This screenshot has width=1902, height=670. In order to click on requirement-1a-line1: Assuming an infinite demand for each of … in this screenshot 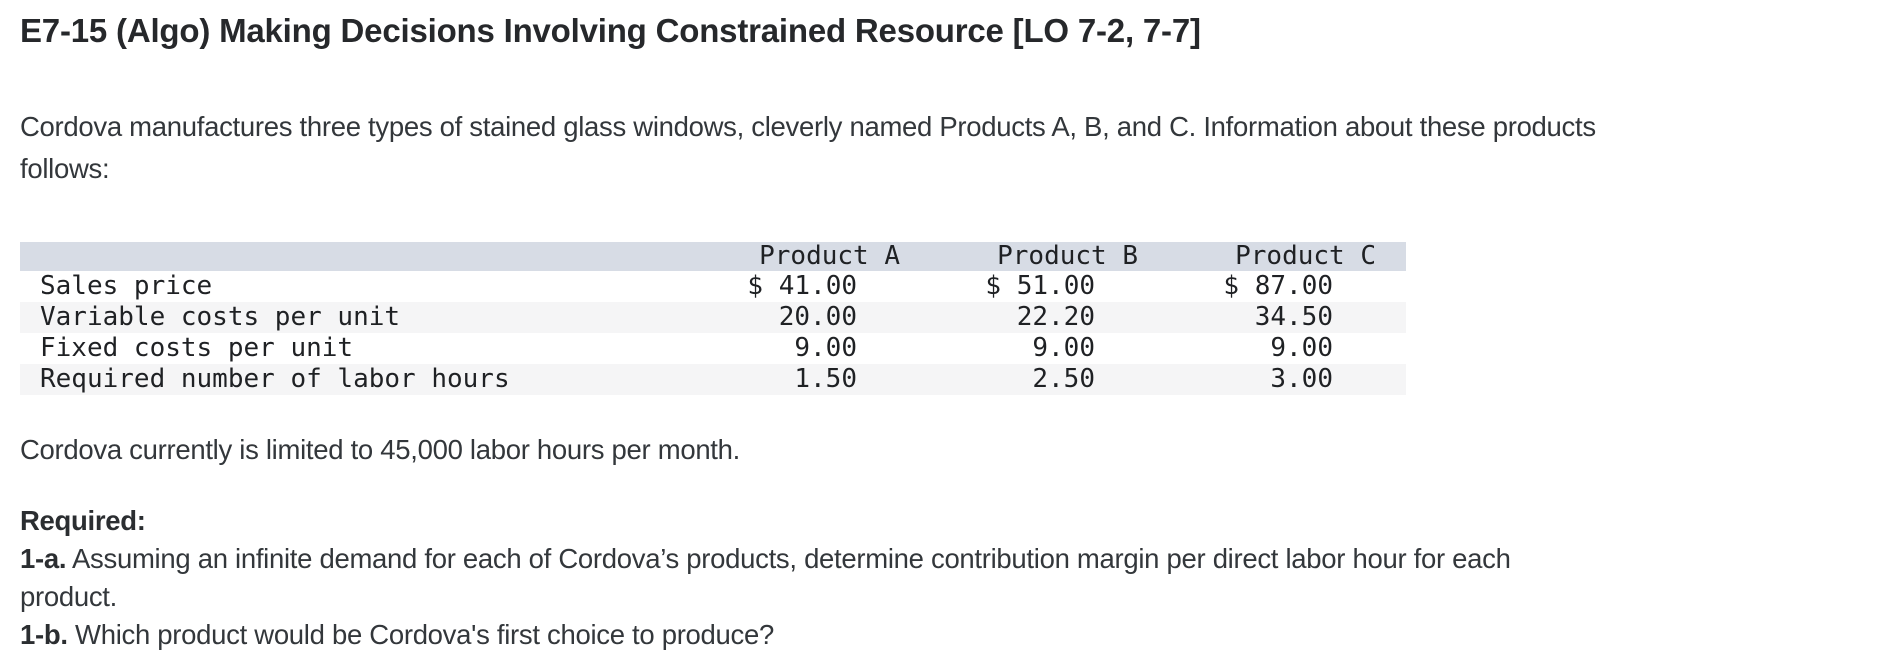, I will do `click(791, 558)`.